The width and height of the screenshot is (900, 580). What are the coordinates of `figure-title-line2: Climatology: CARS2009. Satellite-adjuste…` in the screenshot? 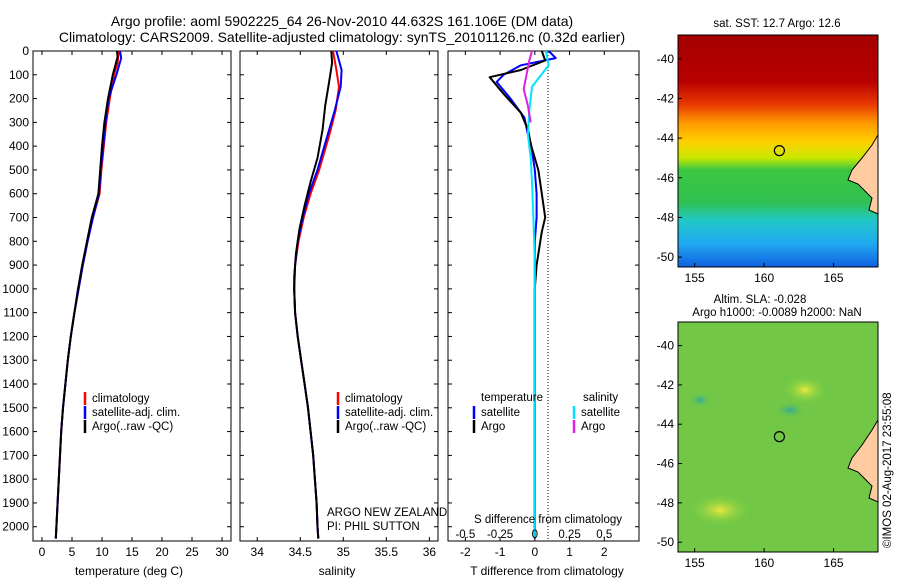 It's located at (342, 37).